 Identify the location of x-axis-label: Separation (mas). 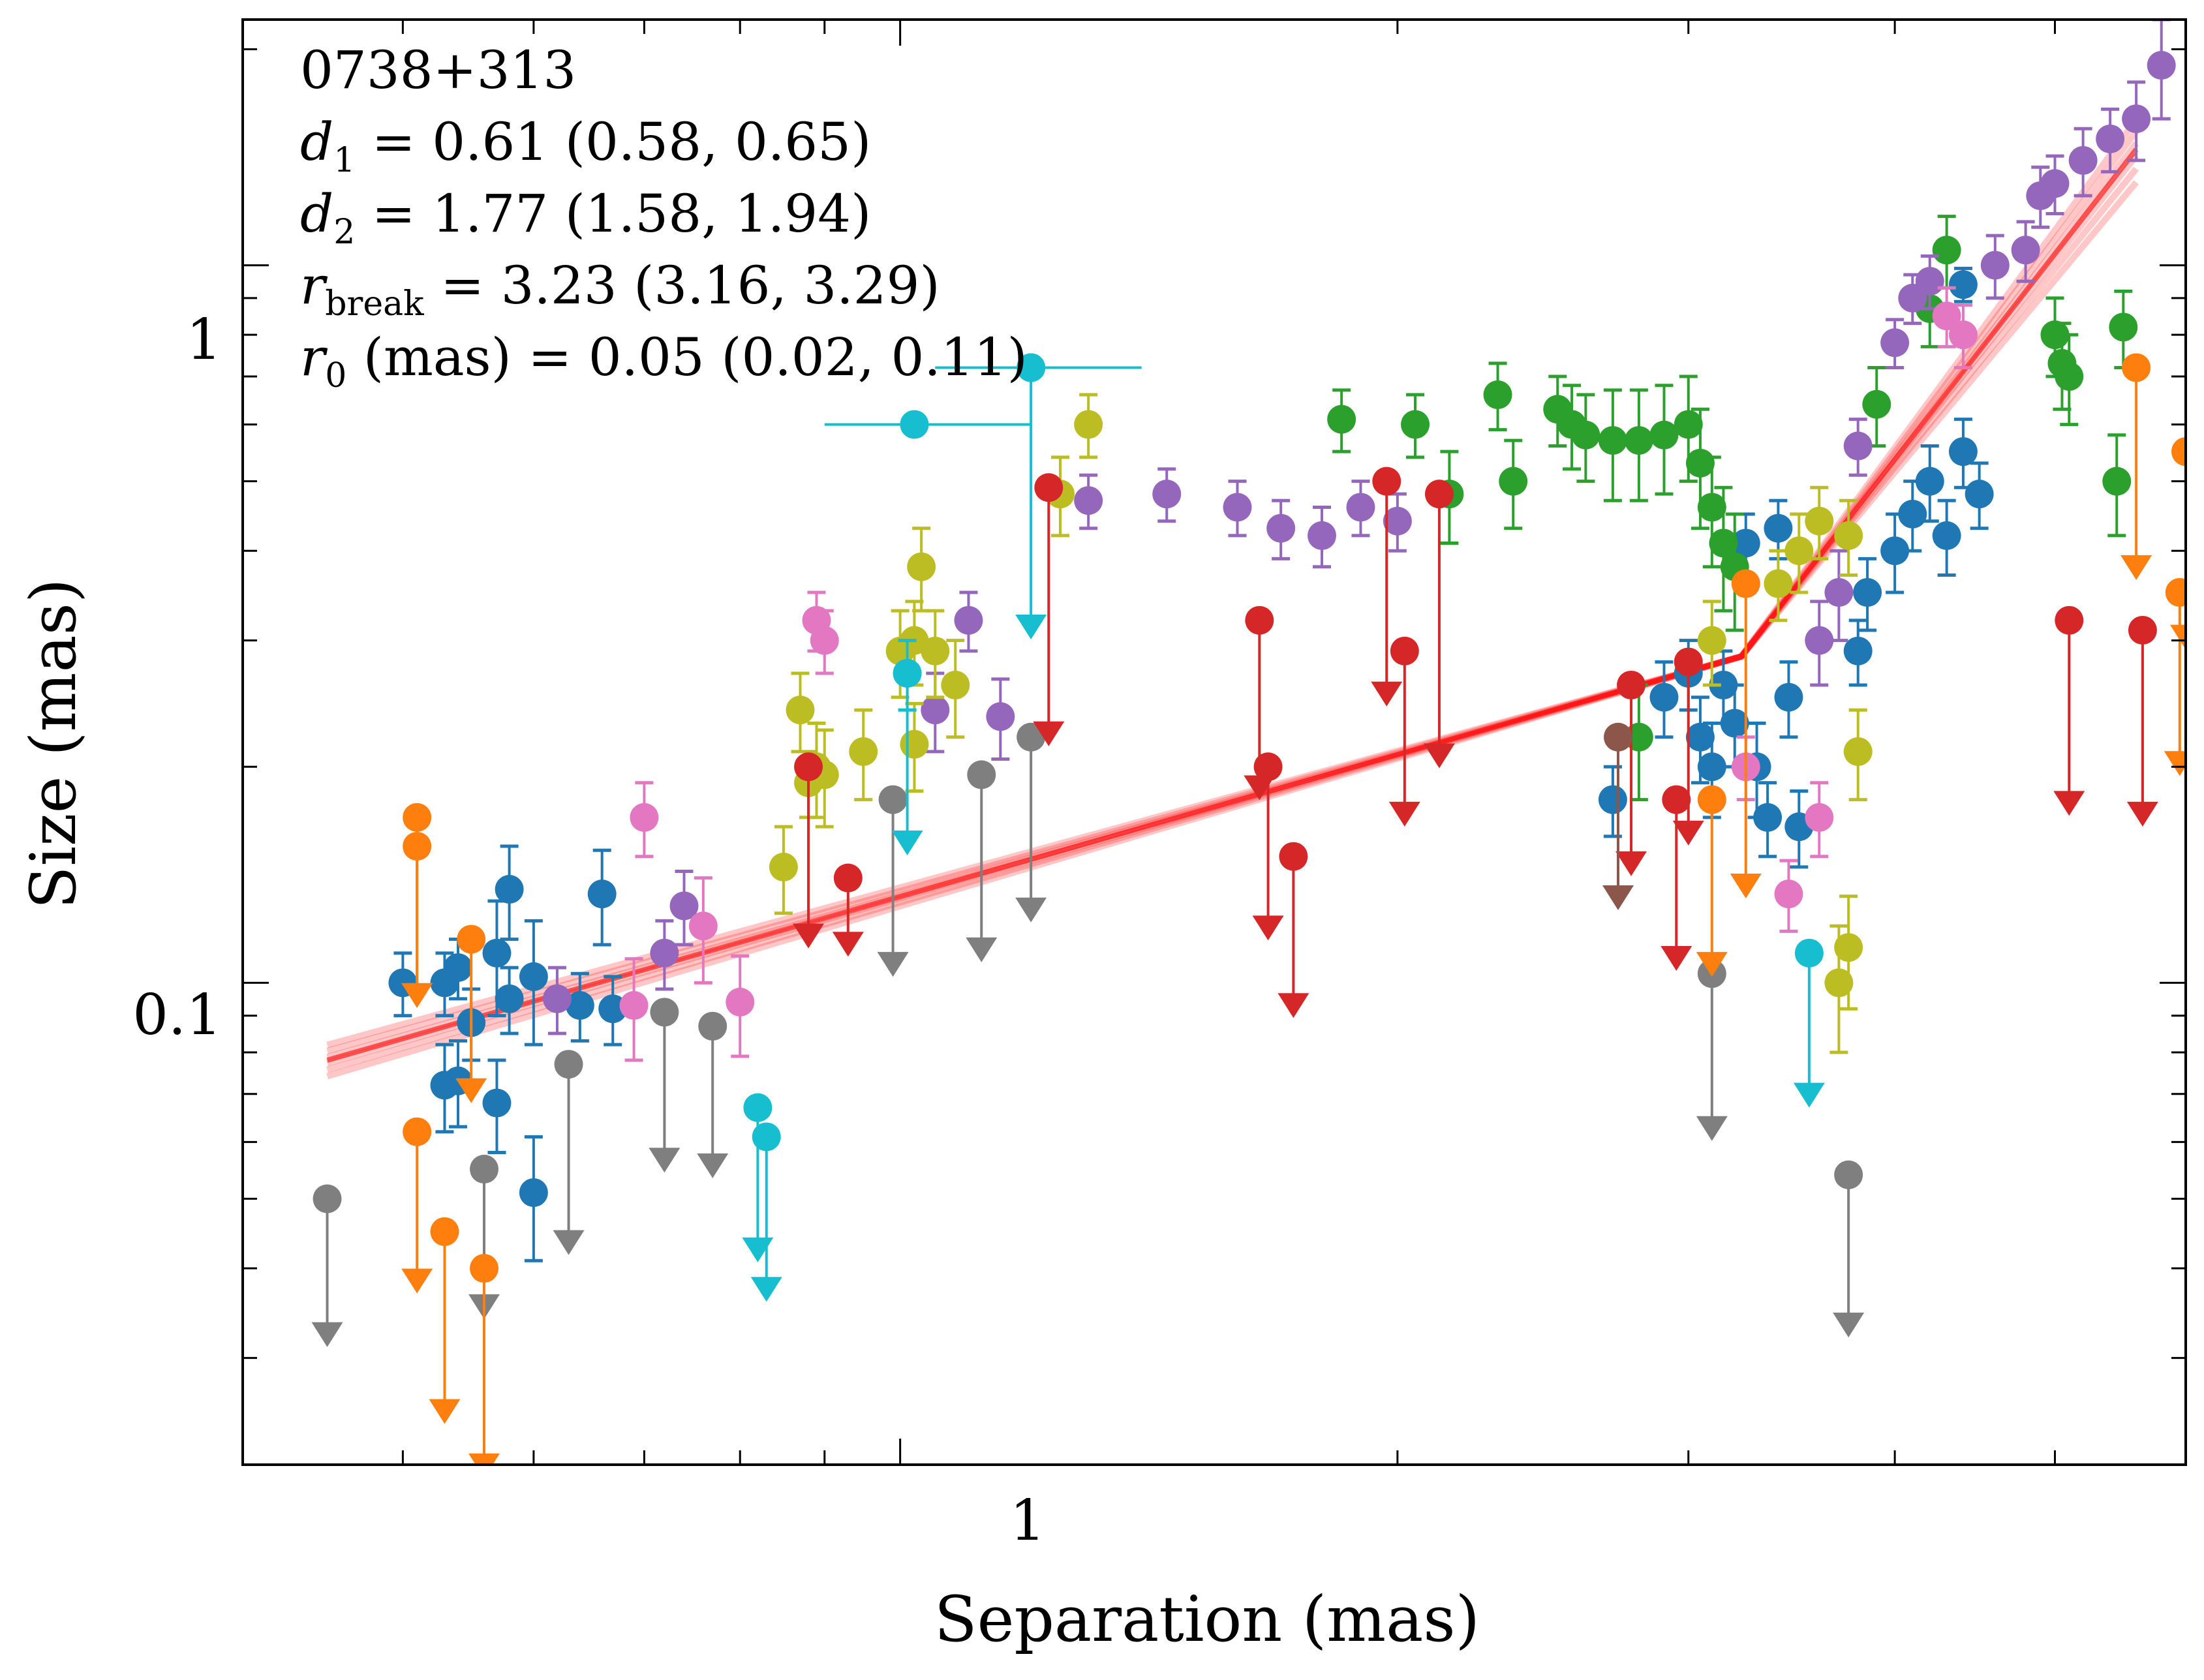
(1207, 1620).